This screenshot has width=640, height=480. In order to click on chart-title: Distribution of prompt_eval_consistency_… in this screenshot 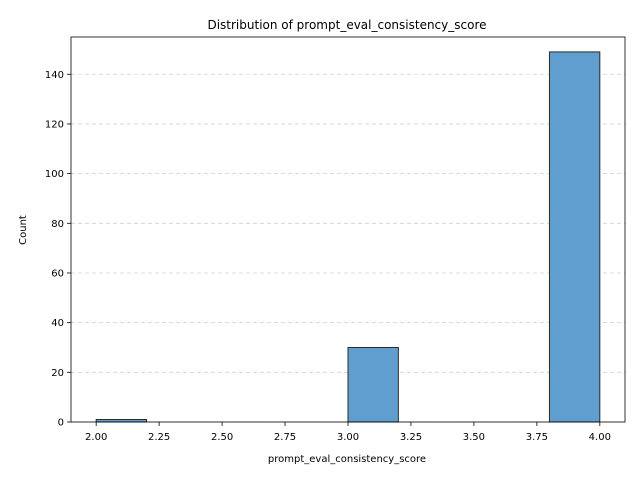, I will do `click(346, 25)`.